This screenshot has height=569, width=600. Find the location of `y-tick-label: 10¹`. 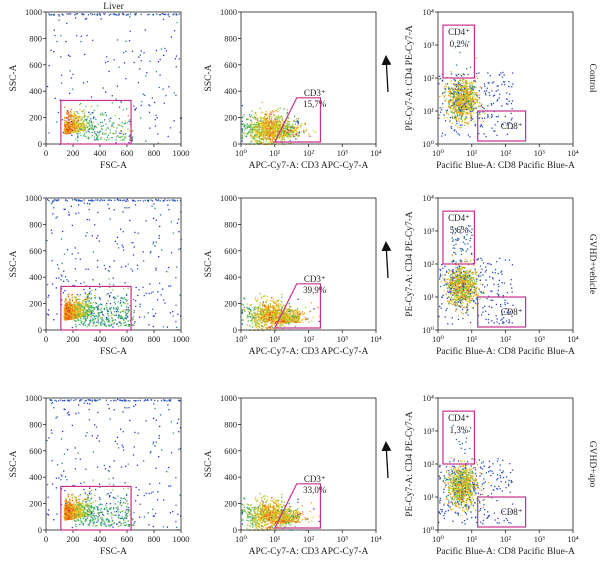

y-tick-label: 10¹ is located at coordinates (429, 111).